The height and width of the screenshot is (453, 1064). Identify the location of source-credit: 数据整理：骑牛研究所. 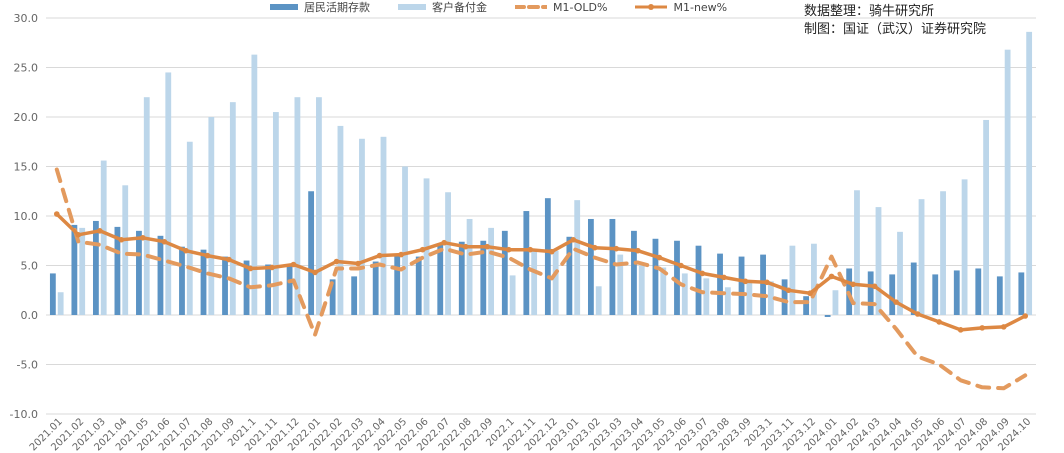
(869, 11).